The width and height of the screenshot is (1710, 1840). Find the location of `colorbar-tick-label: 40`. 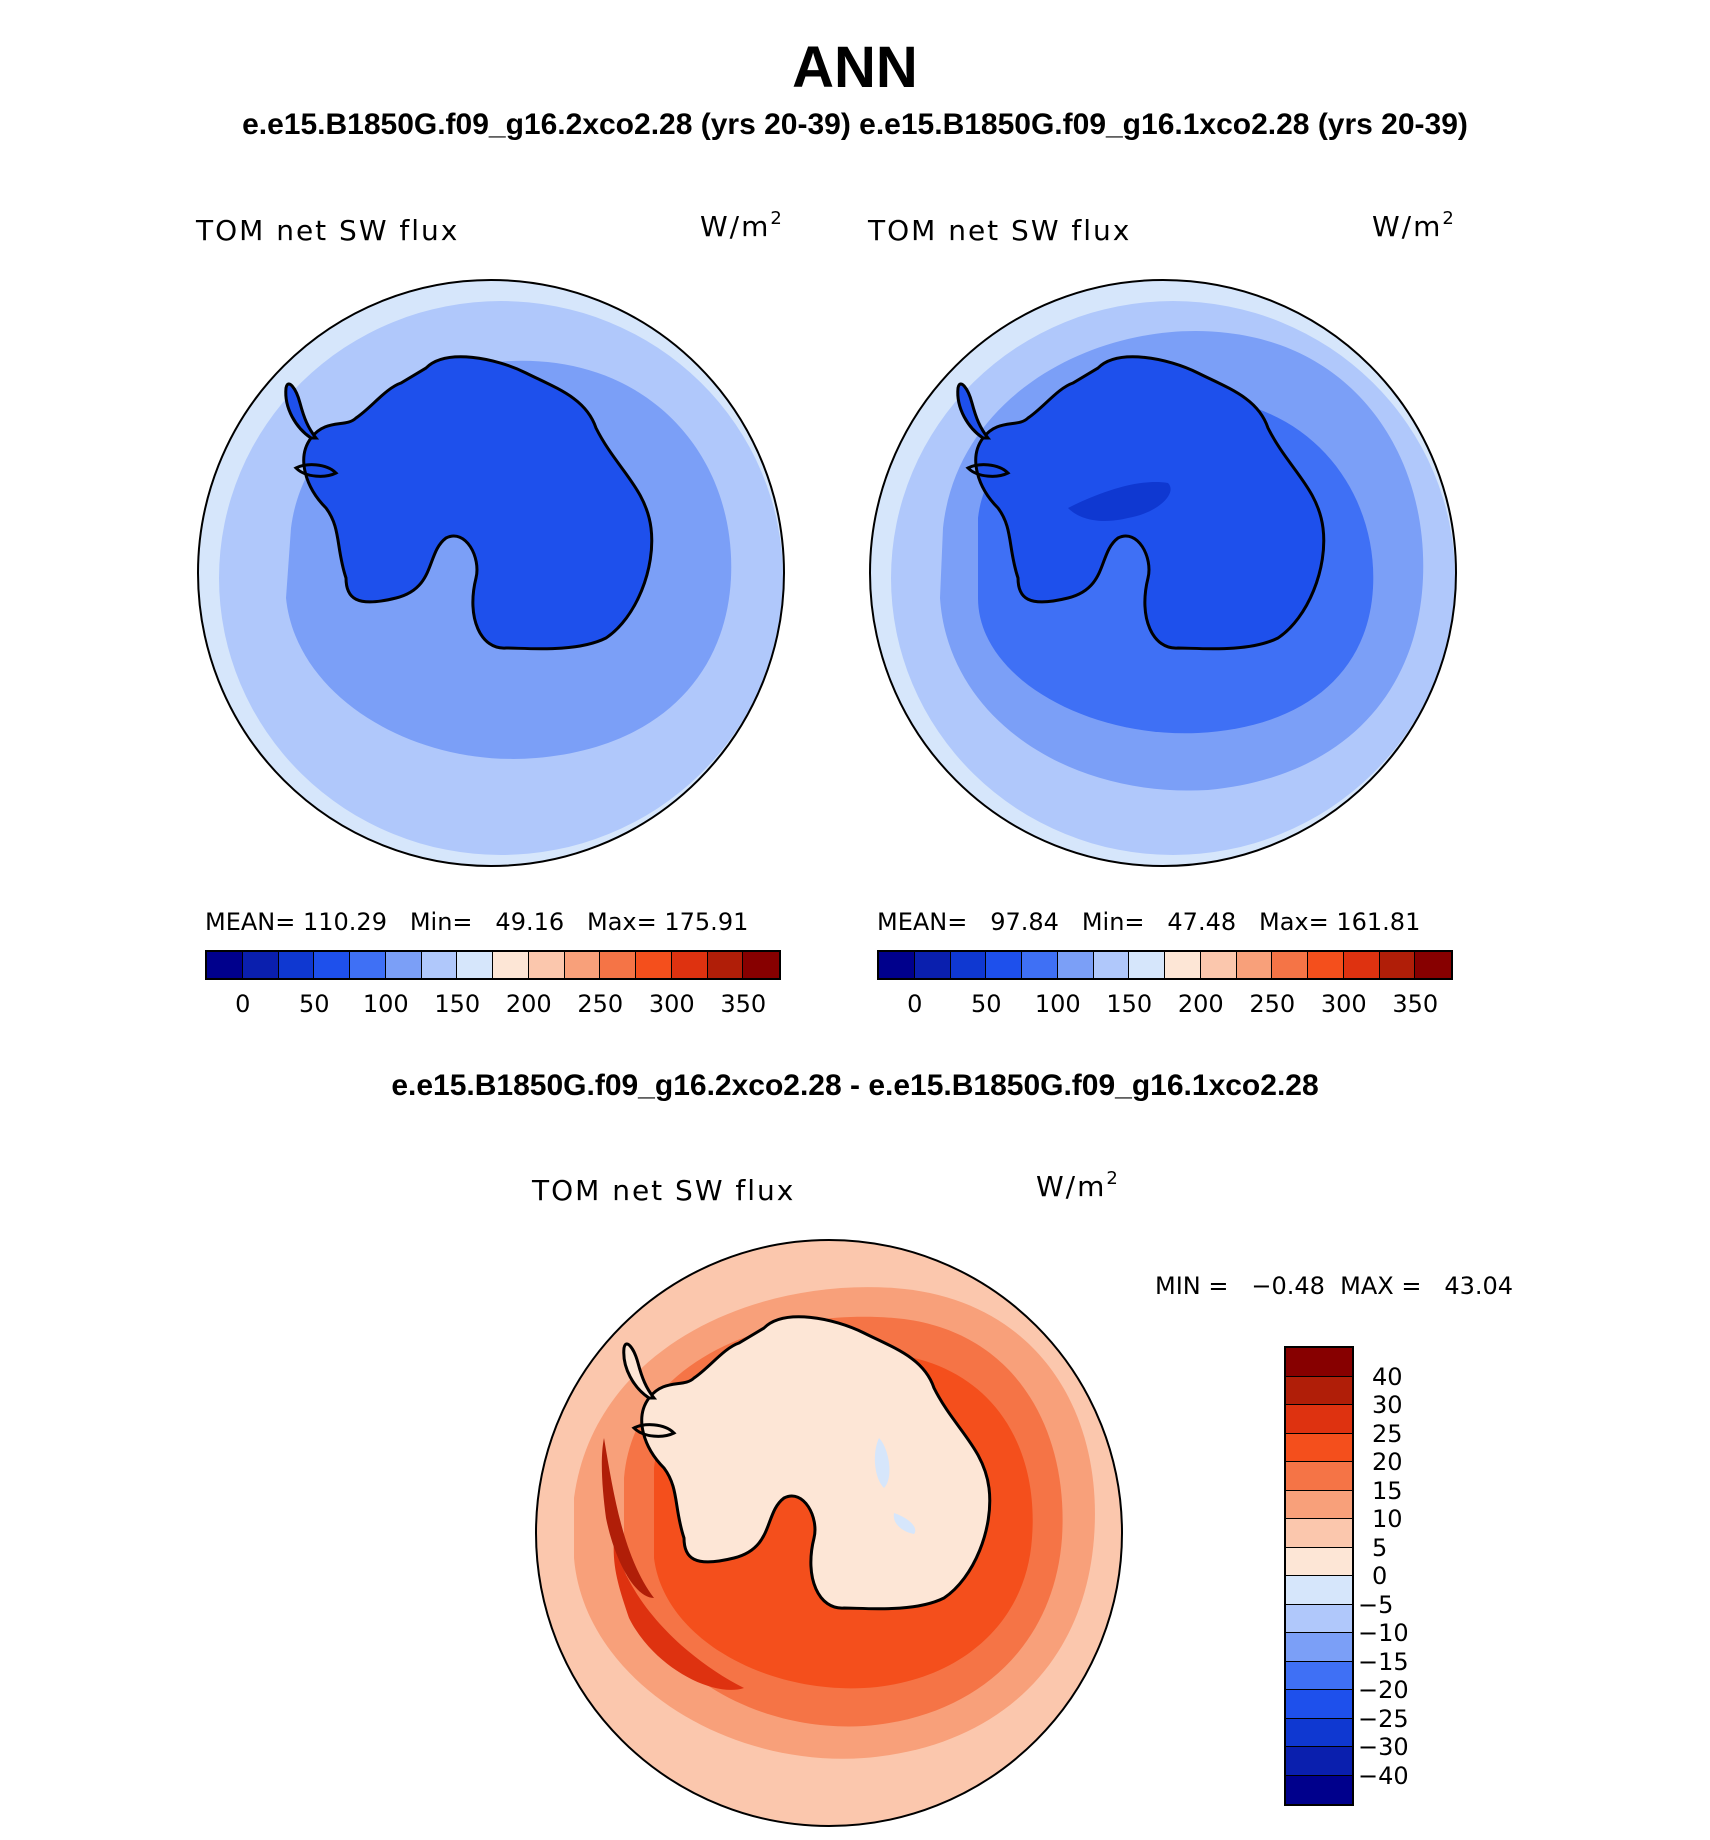

colorbar-tick-label: 40 is located at coordinates (1387, 1376).